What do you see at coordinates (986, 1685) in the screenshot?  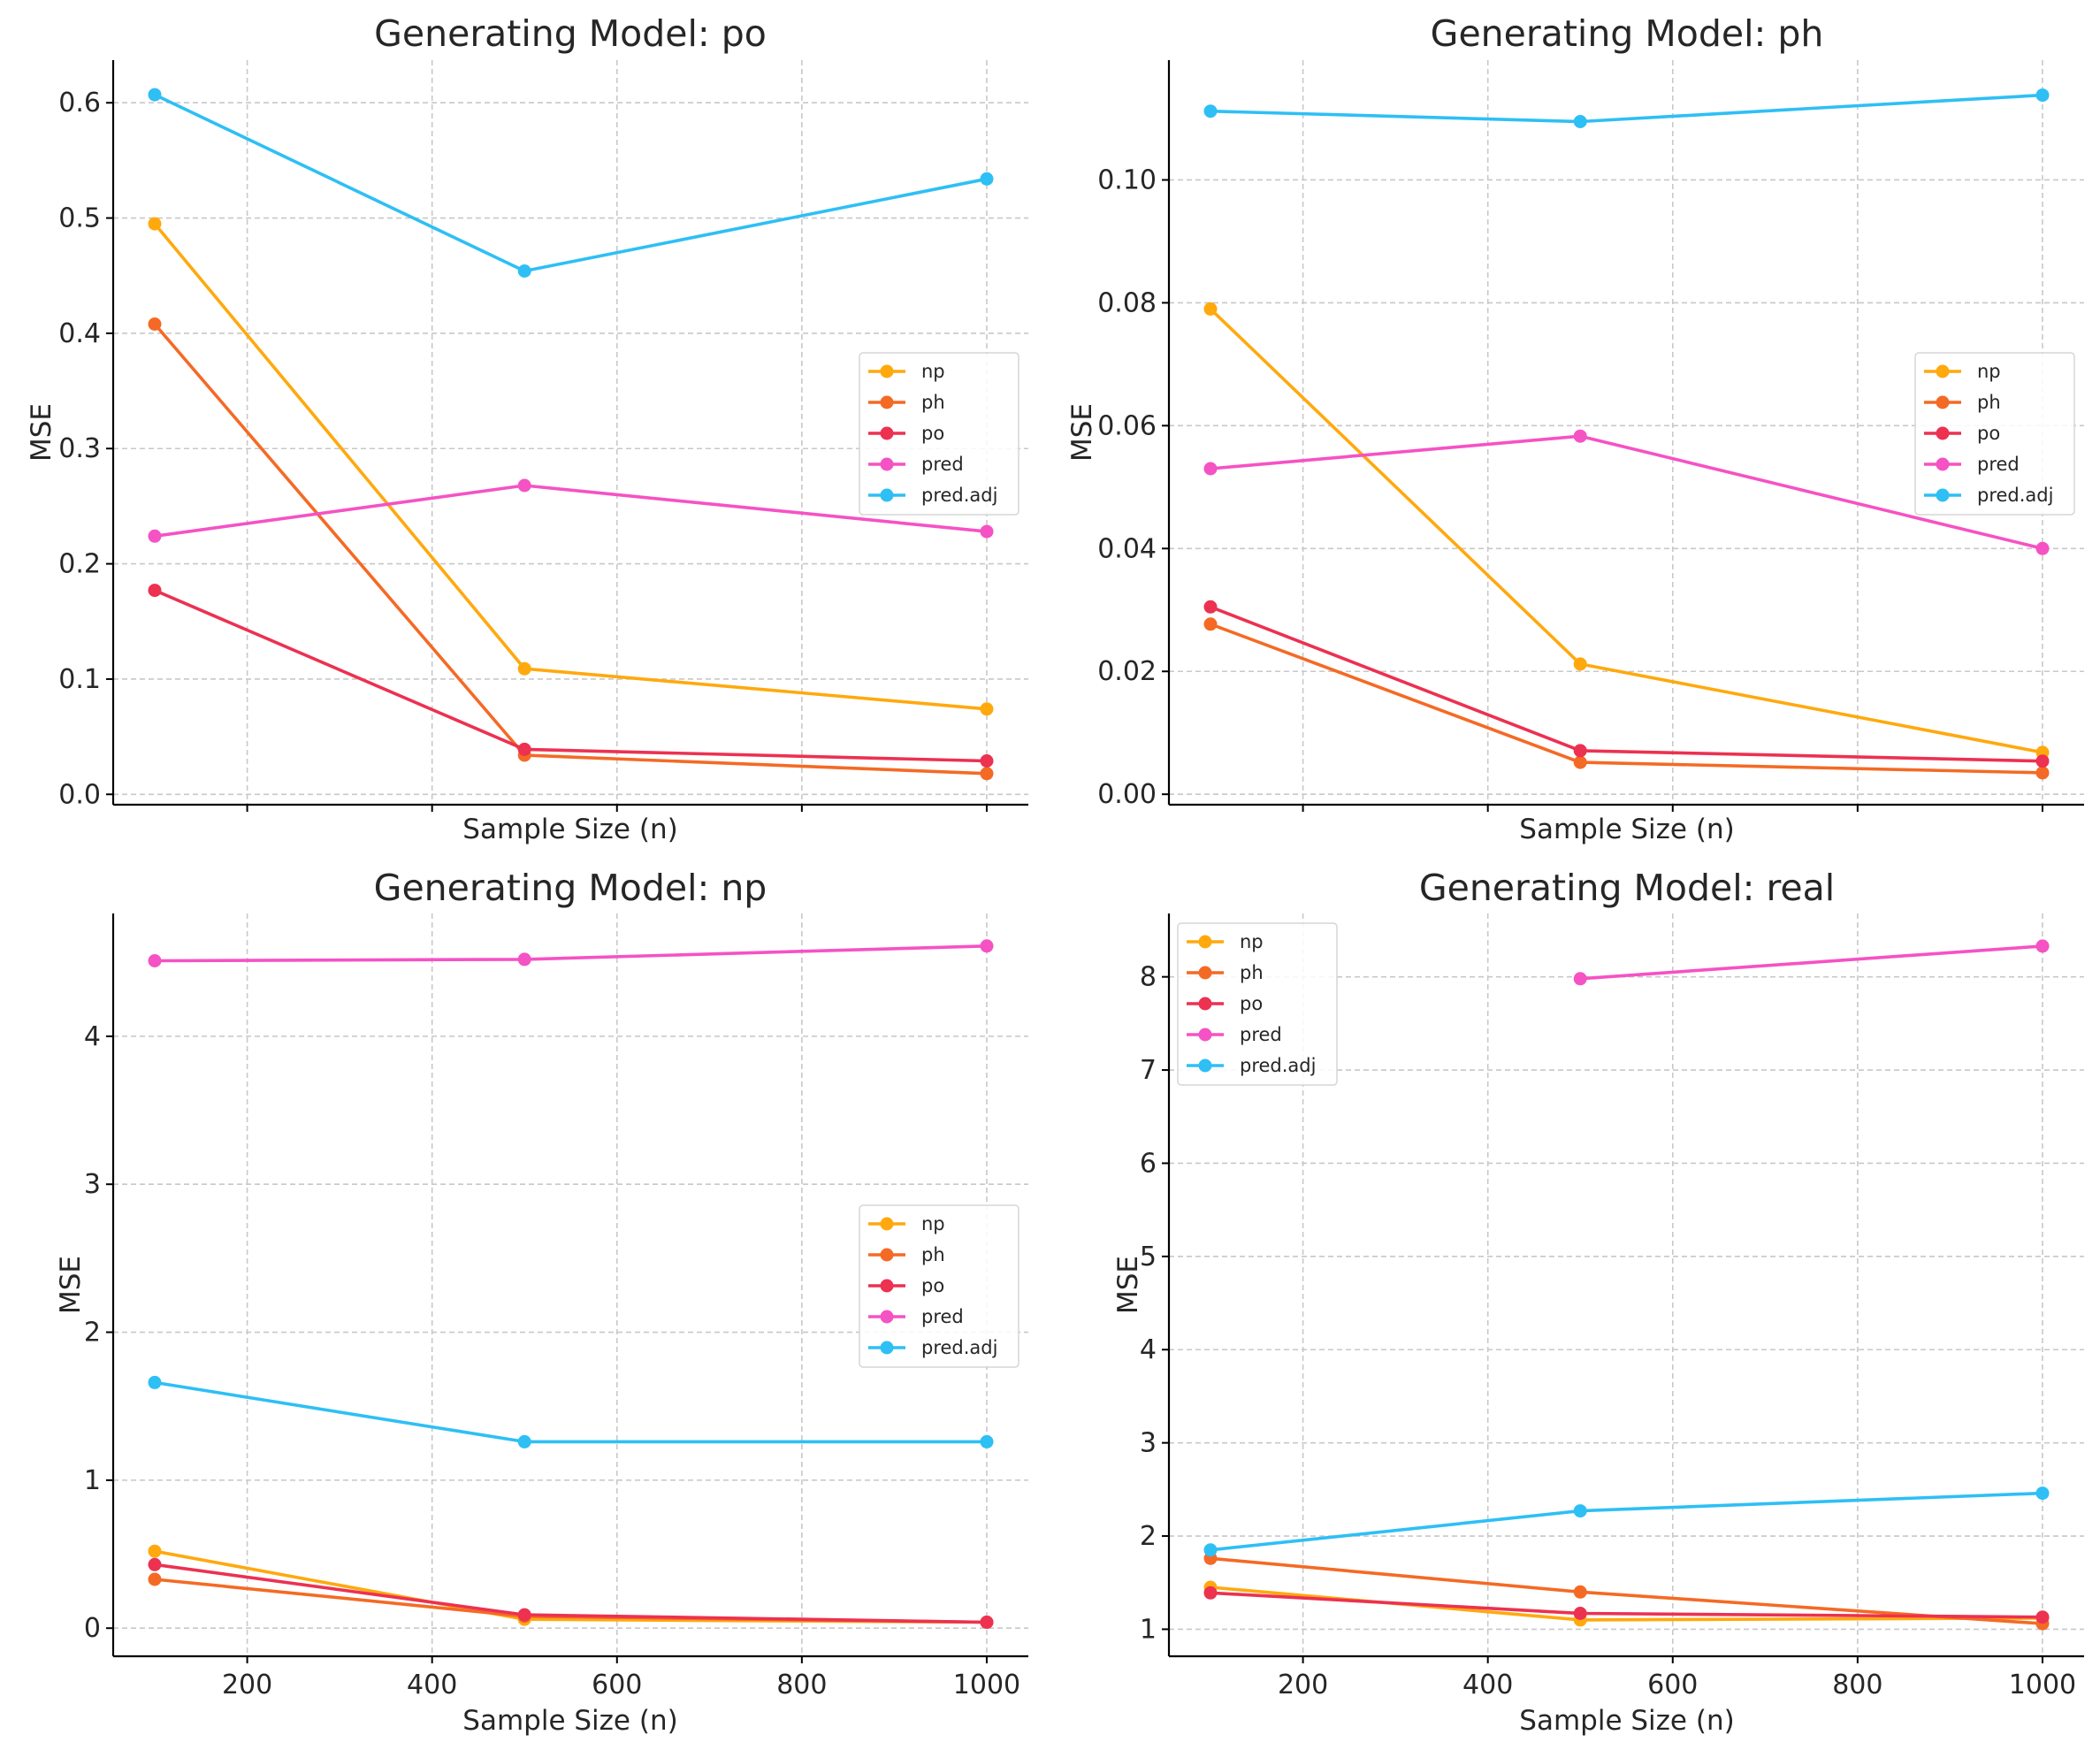 I see `x-tick-label: 1000` at bounding box center [986, 1685].